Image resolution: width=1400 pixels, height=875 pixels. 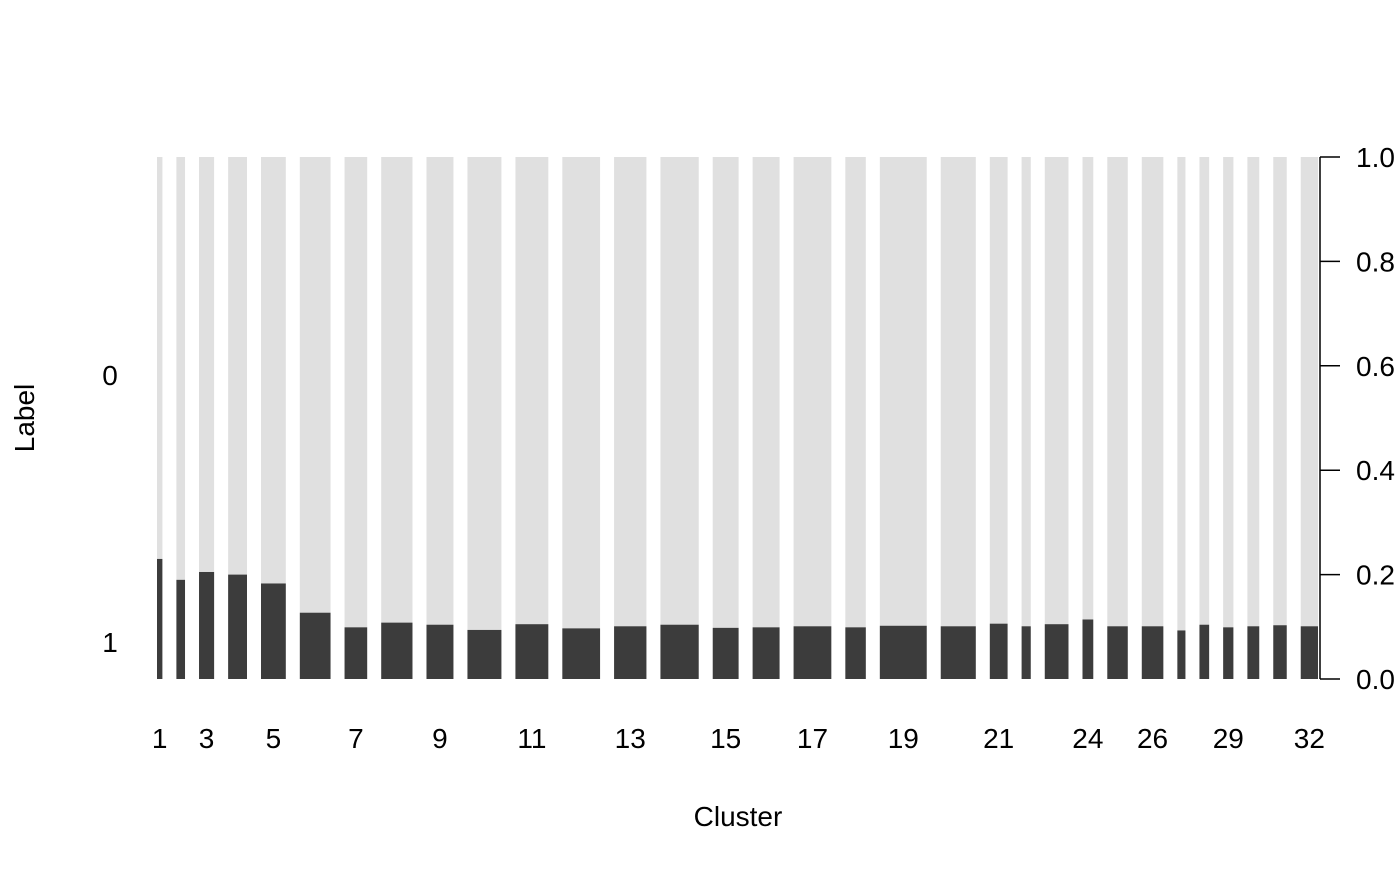 I want to click on right-axis-tick-label: 0.0, so click(x=1375, y=679).